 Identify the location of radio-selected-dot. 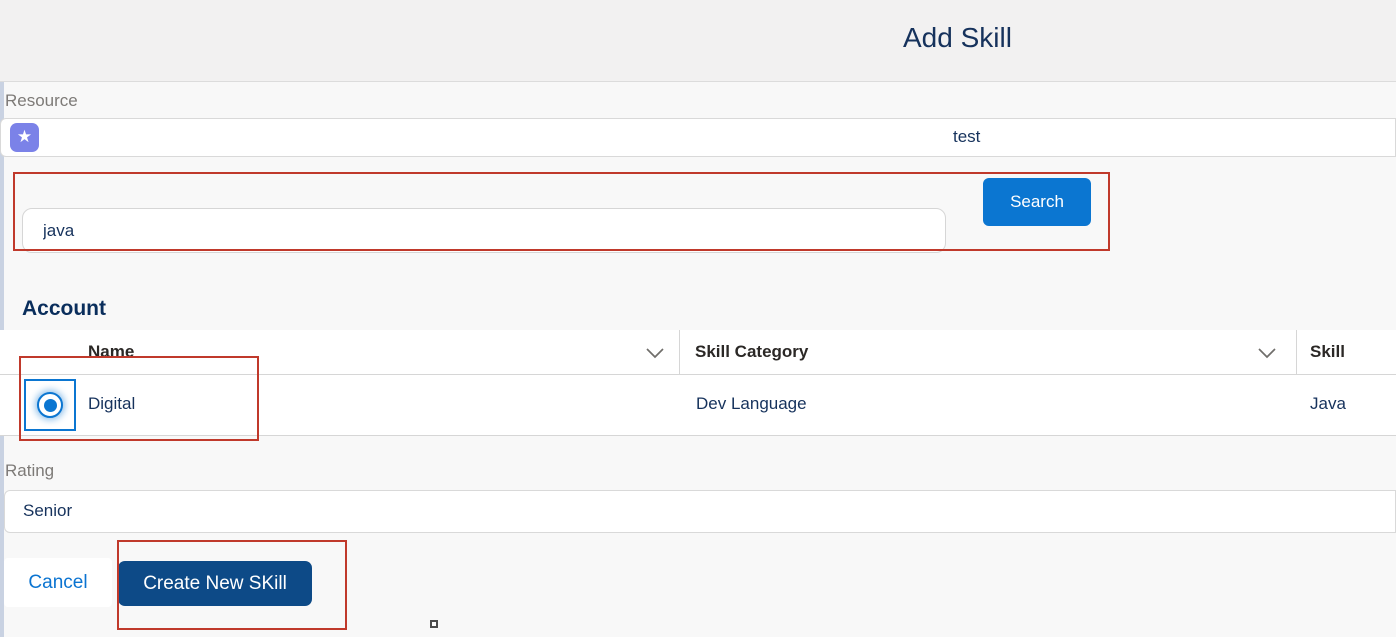
(50, 405).